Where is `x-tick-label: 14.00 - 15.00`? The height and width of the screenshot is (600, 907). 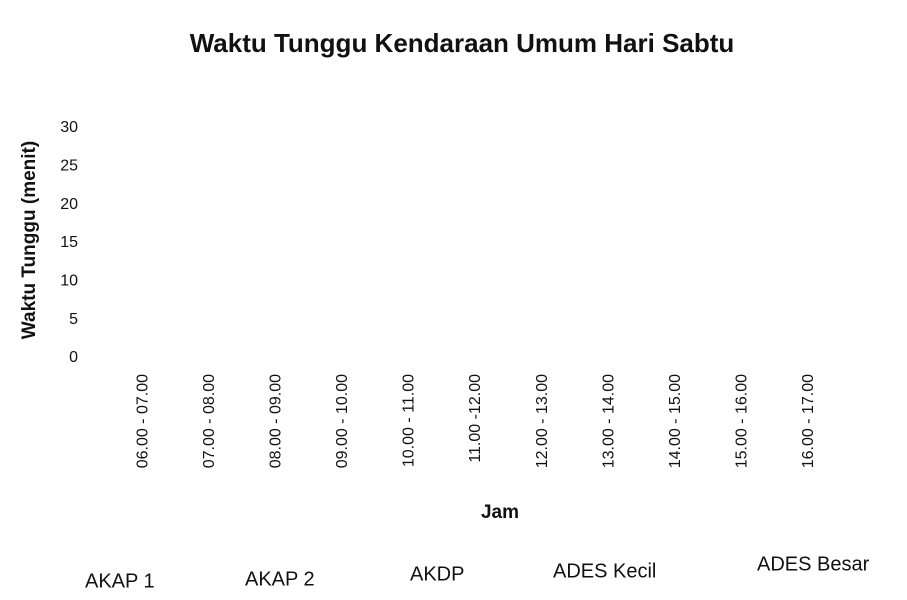
x-tick-label: 14.00 - 15.00 is located at coordinates (675, 421).